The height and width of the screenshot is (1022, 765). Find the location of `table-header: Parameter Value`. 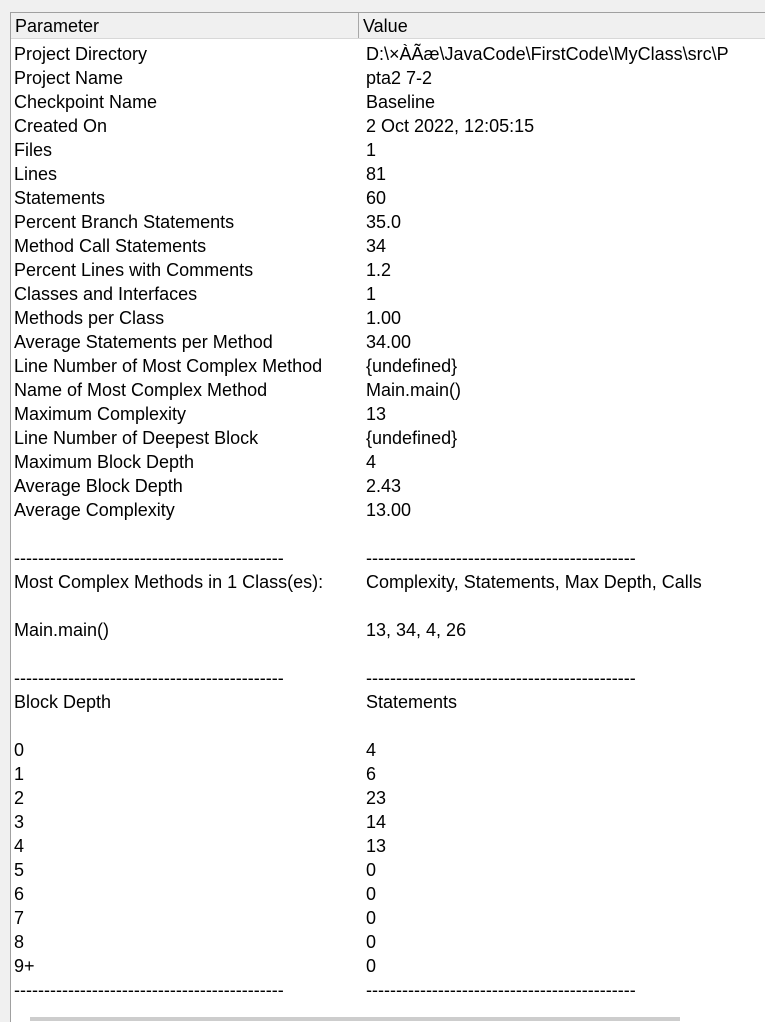

table-header: Parameter Value is located at coordinates (388, 26).